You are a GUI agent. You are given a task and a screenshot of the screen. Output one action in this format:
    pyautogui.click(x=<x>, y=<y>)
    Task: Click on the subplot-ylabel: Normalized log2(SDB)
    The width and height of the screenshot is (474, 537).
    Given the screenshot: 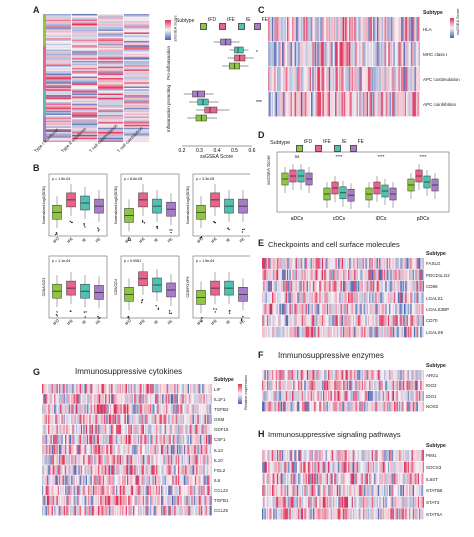 What is the action you would take?
    pyautogui.click(x=116, y=204)
    